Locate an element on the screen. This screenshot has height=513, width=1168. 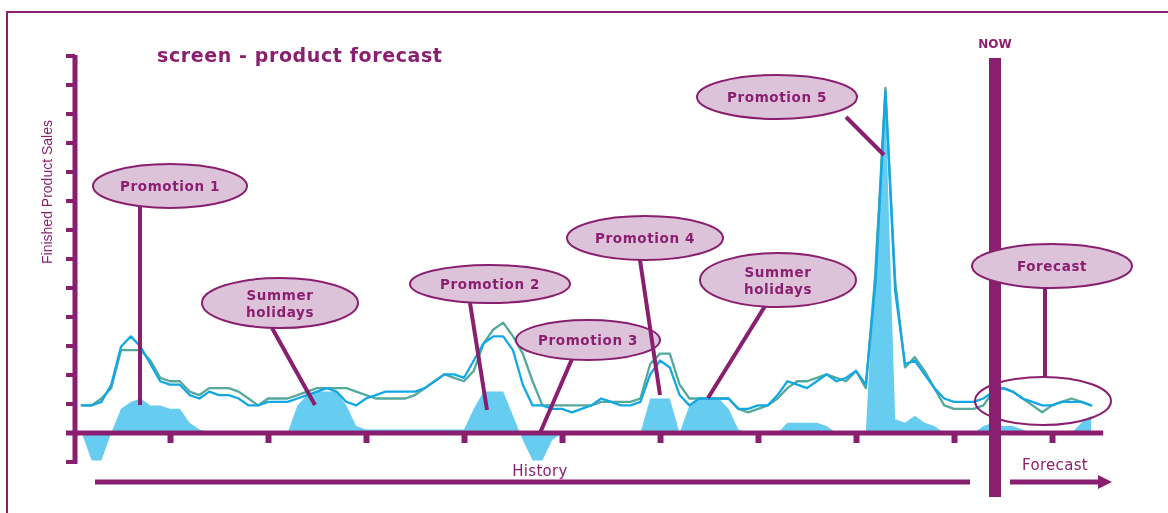
annotation: Promotion 1 is located at coordinates (170, 186).